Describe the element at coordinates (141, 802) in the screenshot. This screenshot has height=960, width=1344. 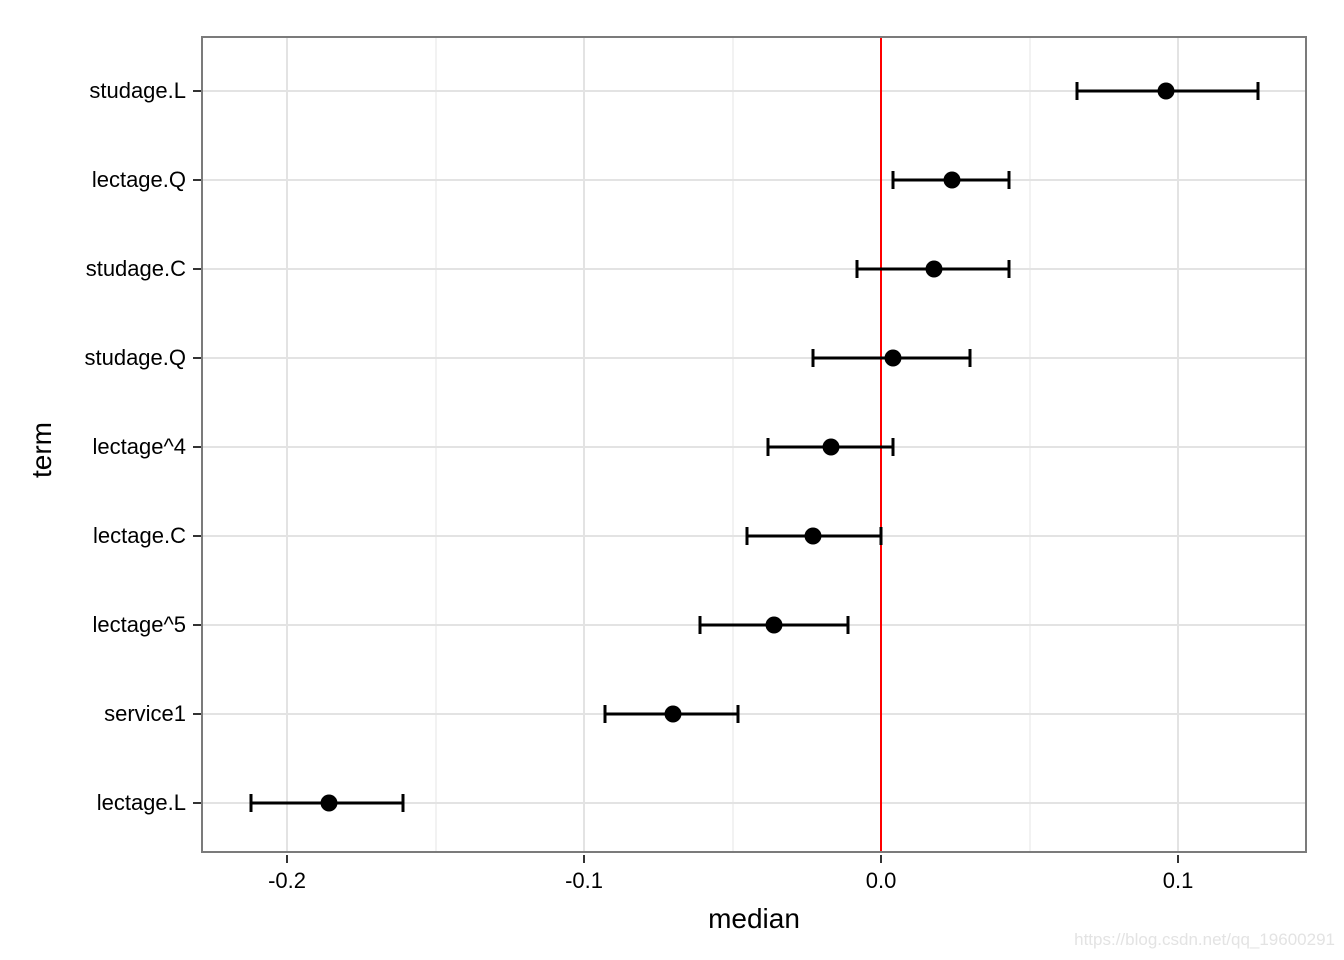
I see `y-tick-label: lectage.L` at that location.